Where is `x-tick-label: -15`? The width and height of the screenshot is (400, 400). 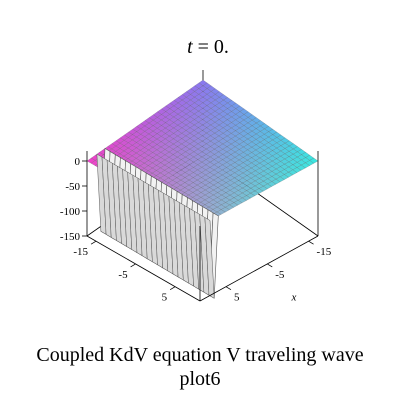
x-tick-label: -15 is located at coordinates (324, 252).